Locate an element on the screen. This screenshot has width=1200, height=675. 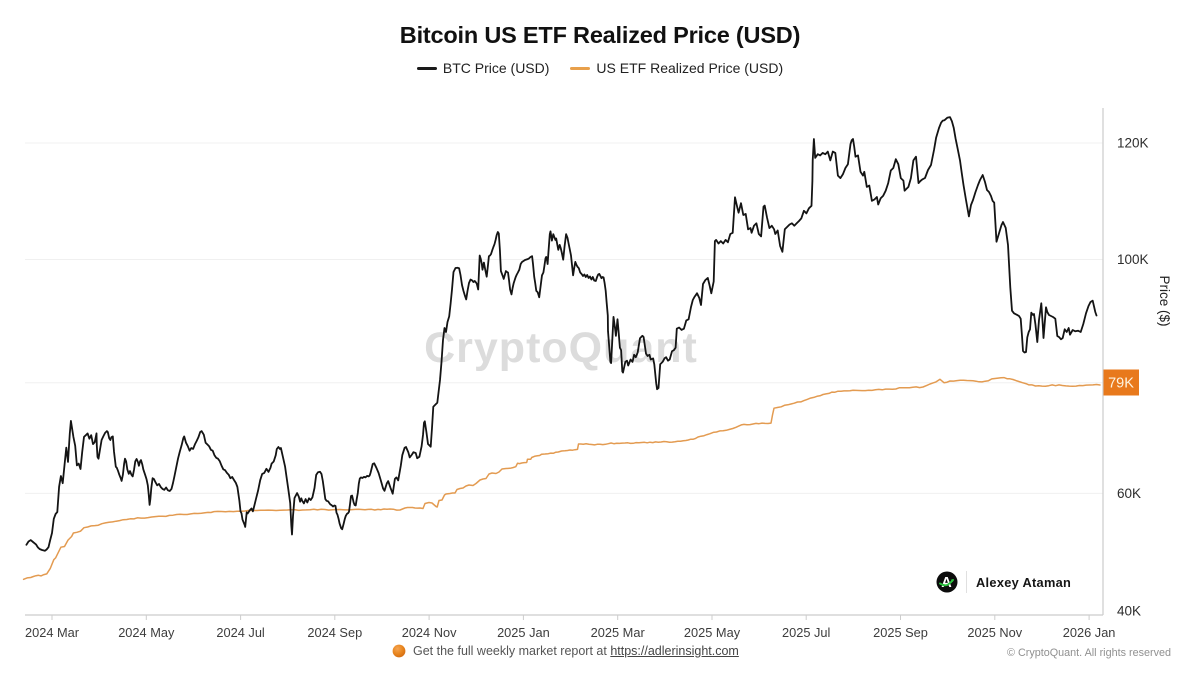
svg-text: 2025 Sep is located at coordinates (900, 632).